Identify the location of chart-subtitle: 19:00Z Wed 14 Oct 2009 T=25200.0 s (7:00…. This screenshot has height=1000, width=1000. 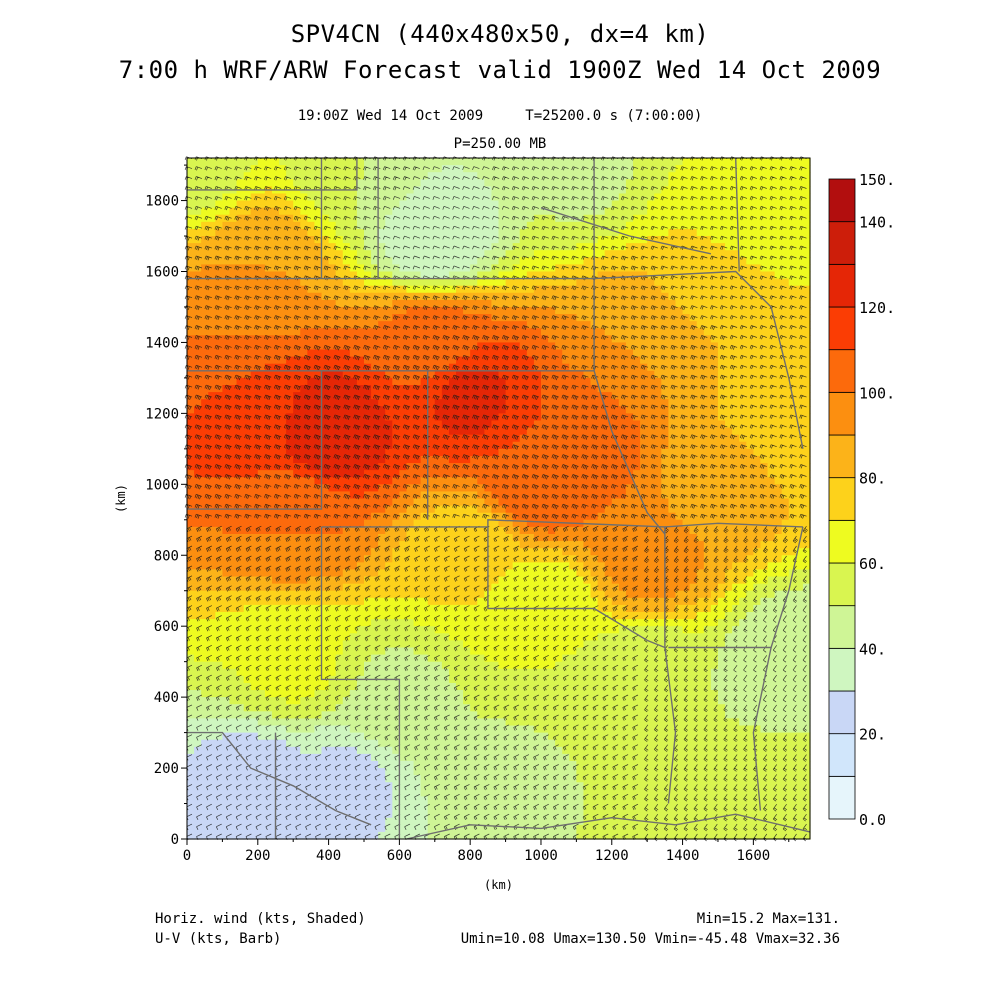
(500, 116).